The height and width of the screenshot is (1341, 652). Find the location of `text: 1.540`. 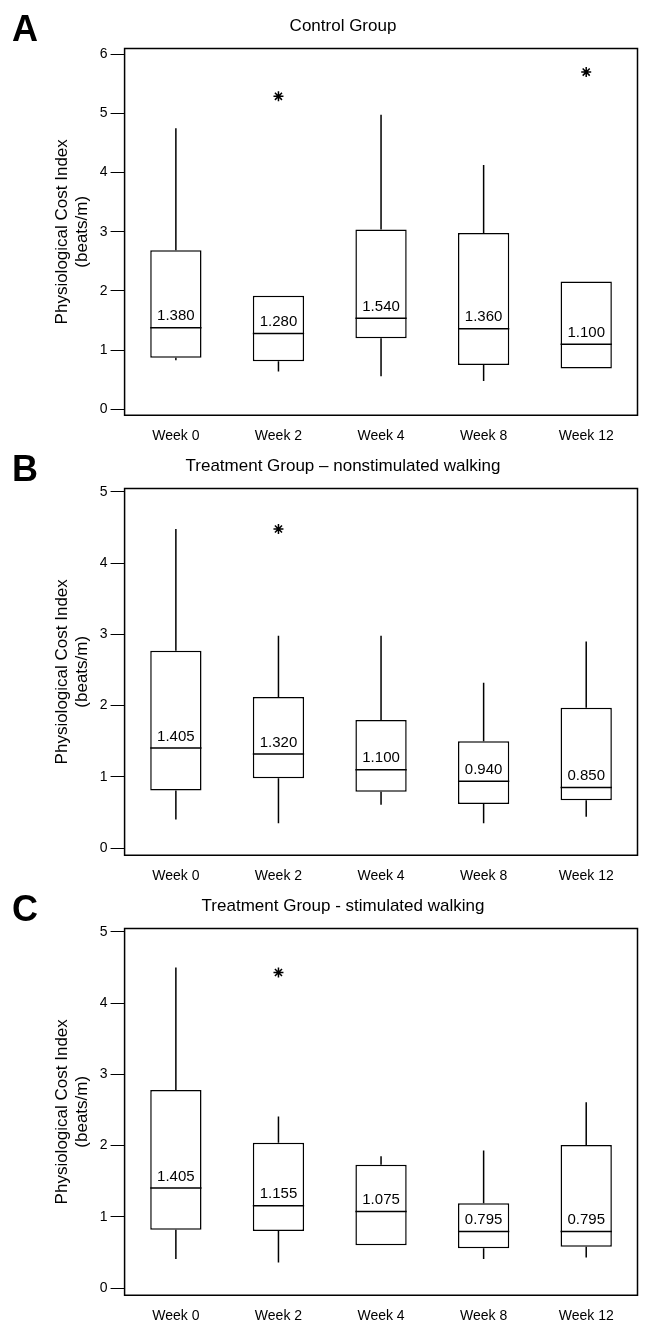

text: 1.540 is located at coordinates (381, 305).